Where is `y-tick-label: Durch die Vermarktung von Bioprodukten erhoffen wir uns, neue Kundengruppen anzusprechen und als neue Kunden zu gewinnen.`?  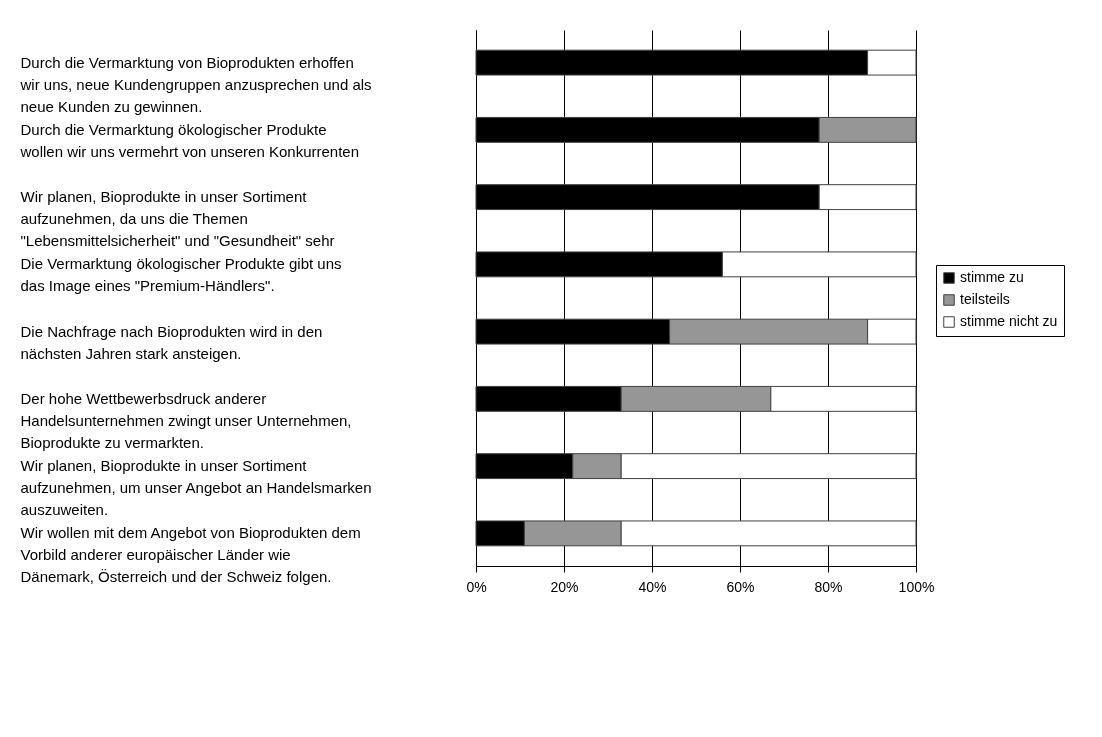 y-tick-label: Durch die Vermarktung von Bioprodukten erhoffen wir uns, neue Kundengruppen anzusprechen und als neue Kunden zu gewinnen. is located at coordinates (195, 84).